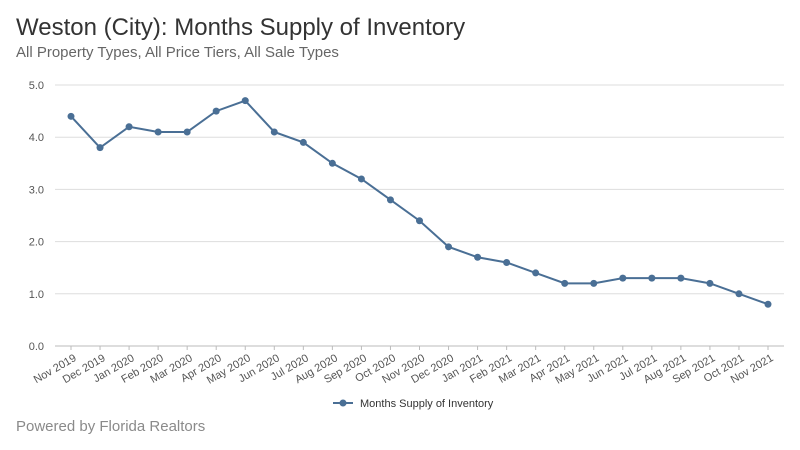 The height and width of the screenshot is (450, 800). What do you see at coordinates (36, 347) in the screenshot?
I see `y-tick-label: 0.0` at bounding box center [36, 347].